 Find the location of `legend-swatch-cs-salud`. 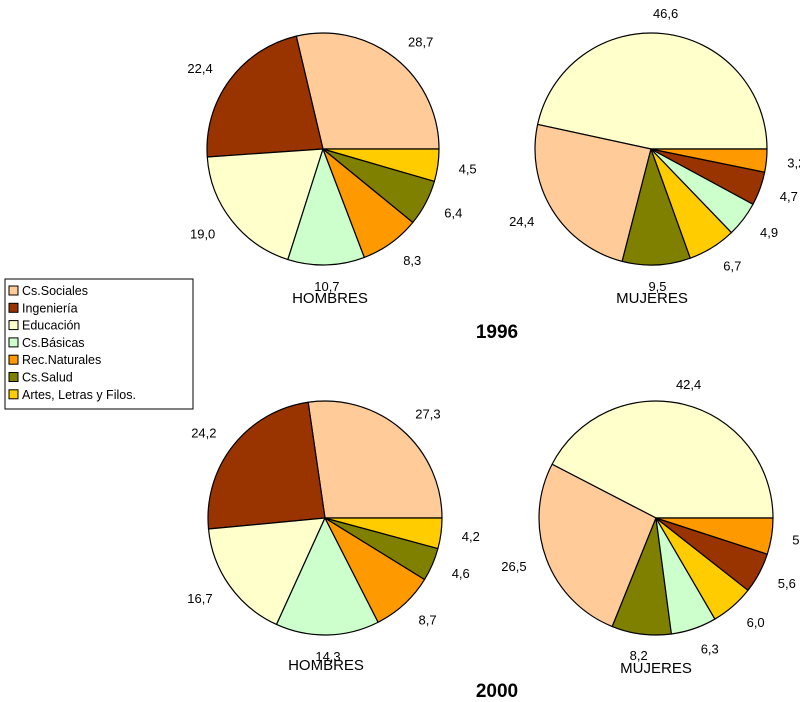

legend-swatch-cs-salud is located at coordinates (13, 377).